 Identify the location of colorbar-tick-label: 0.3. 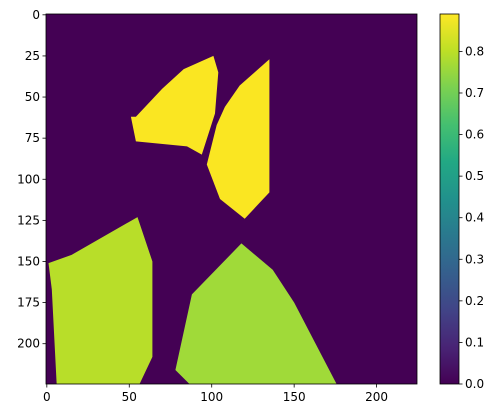
(474, 259).